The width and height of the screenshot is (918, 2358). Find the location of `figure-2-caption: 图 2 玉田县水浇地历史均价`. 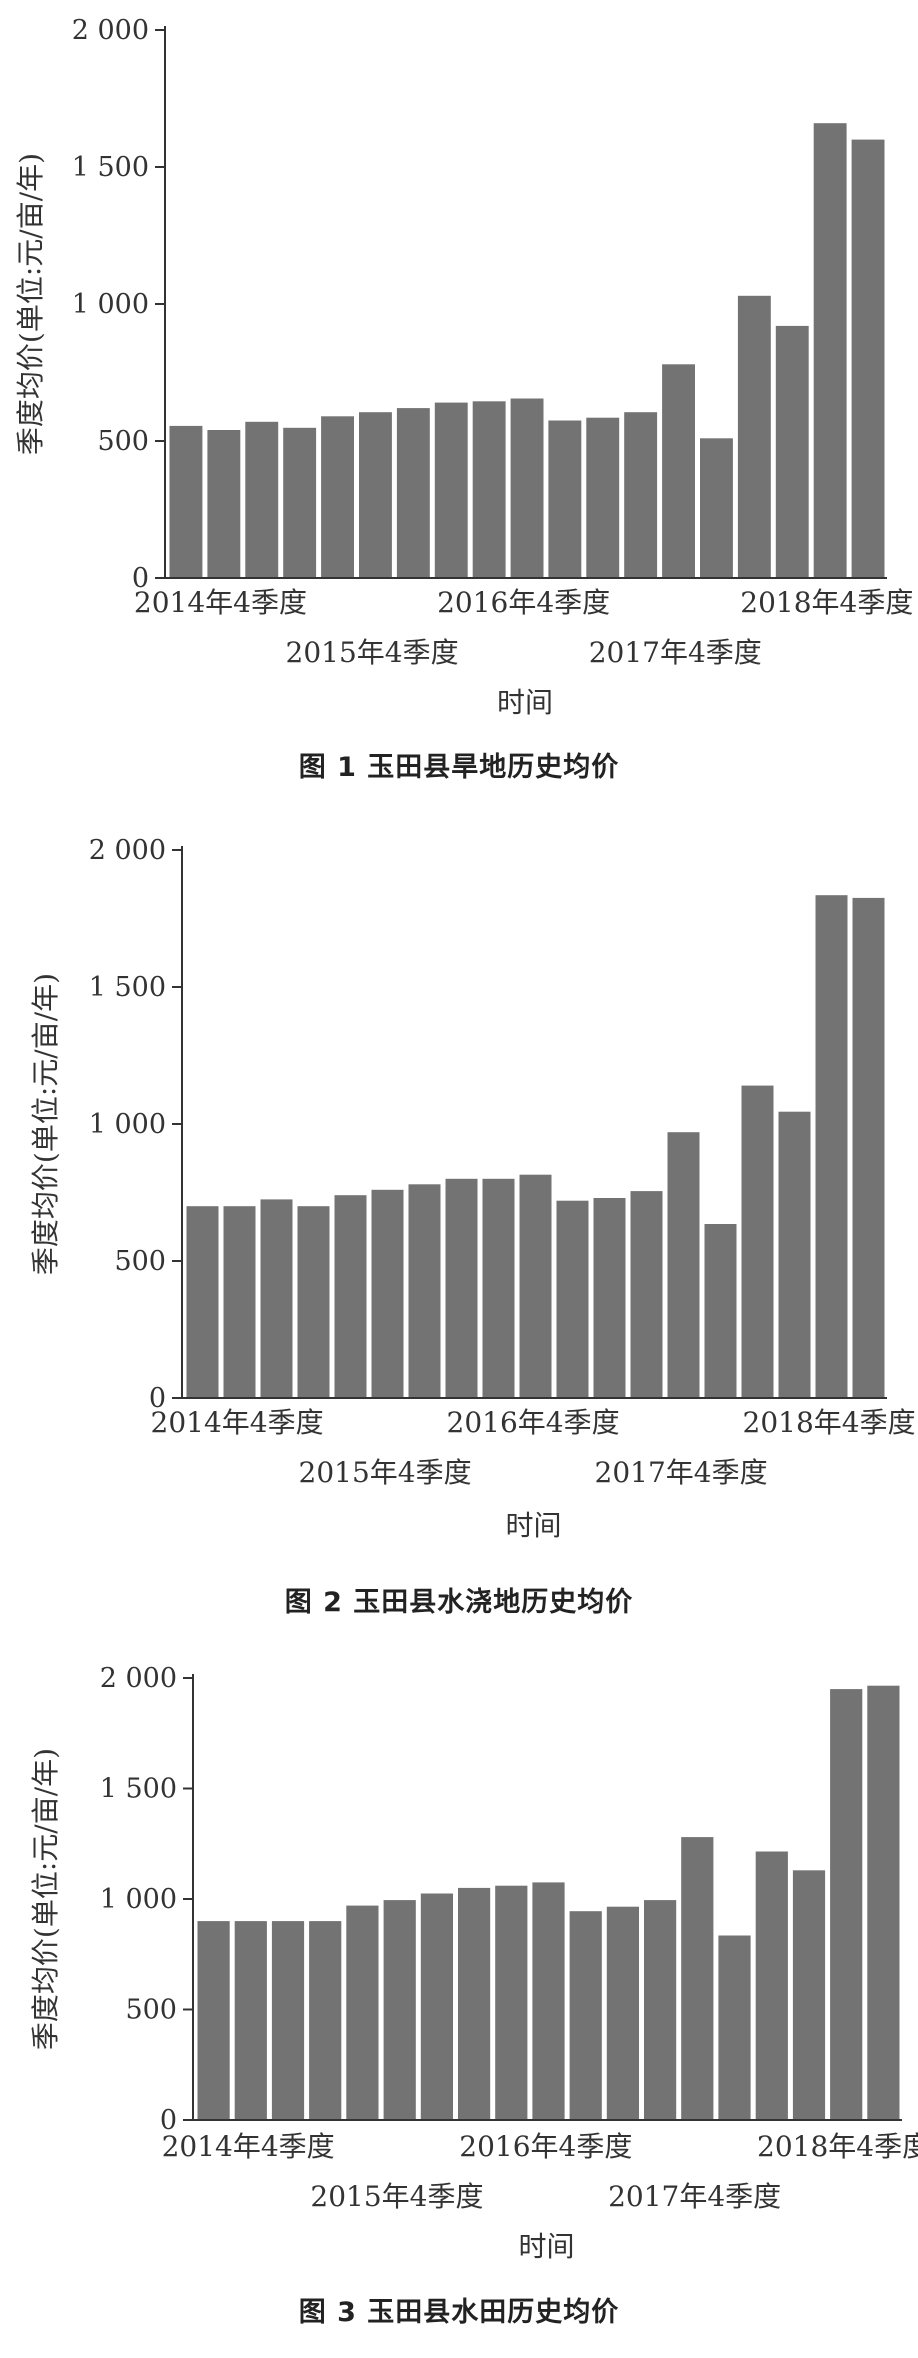

figure-2-caption: 图 2 玉田县水浇地历史均价 is located at coordinates (459, 1602).